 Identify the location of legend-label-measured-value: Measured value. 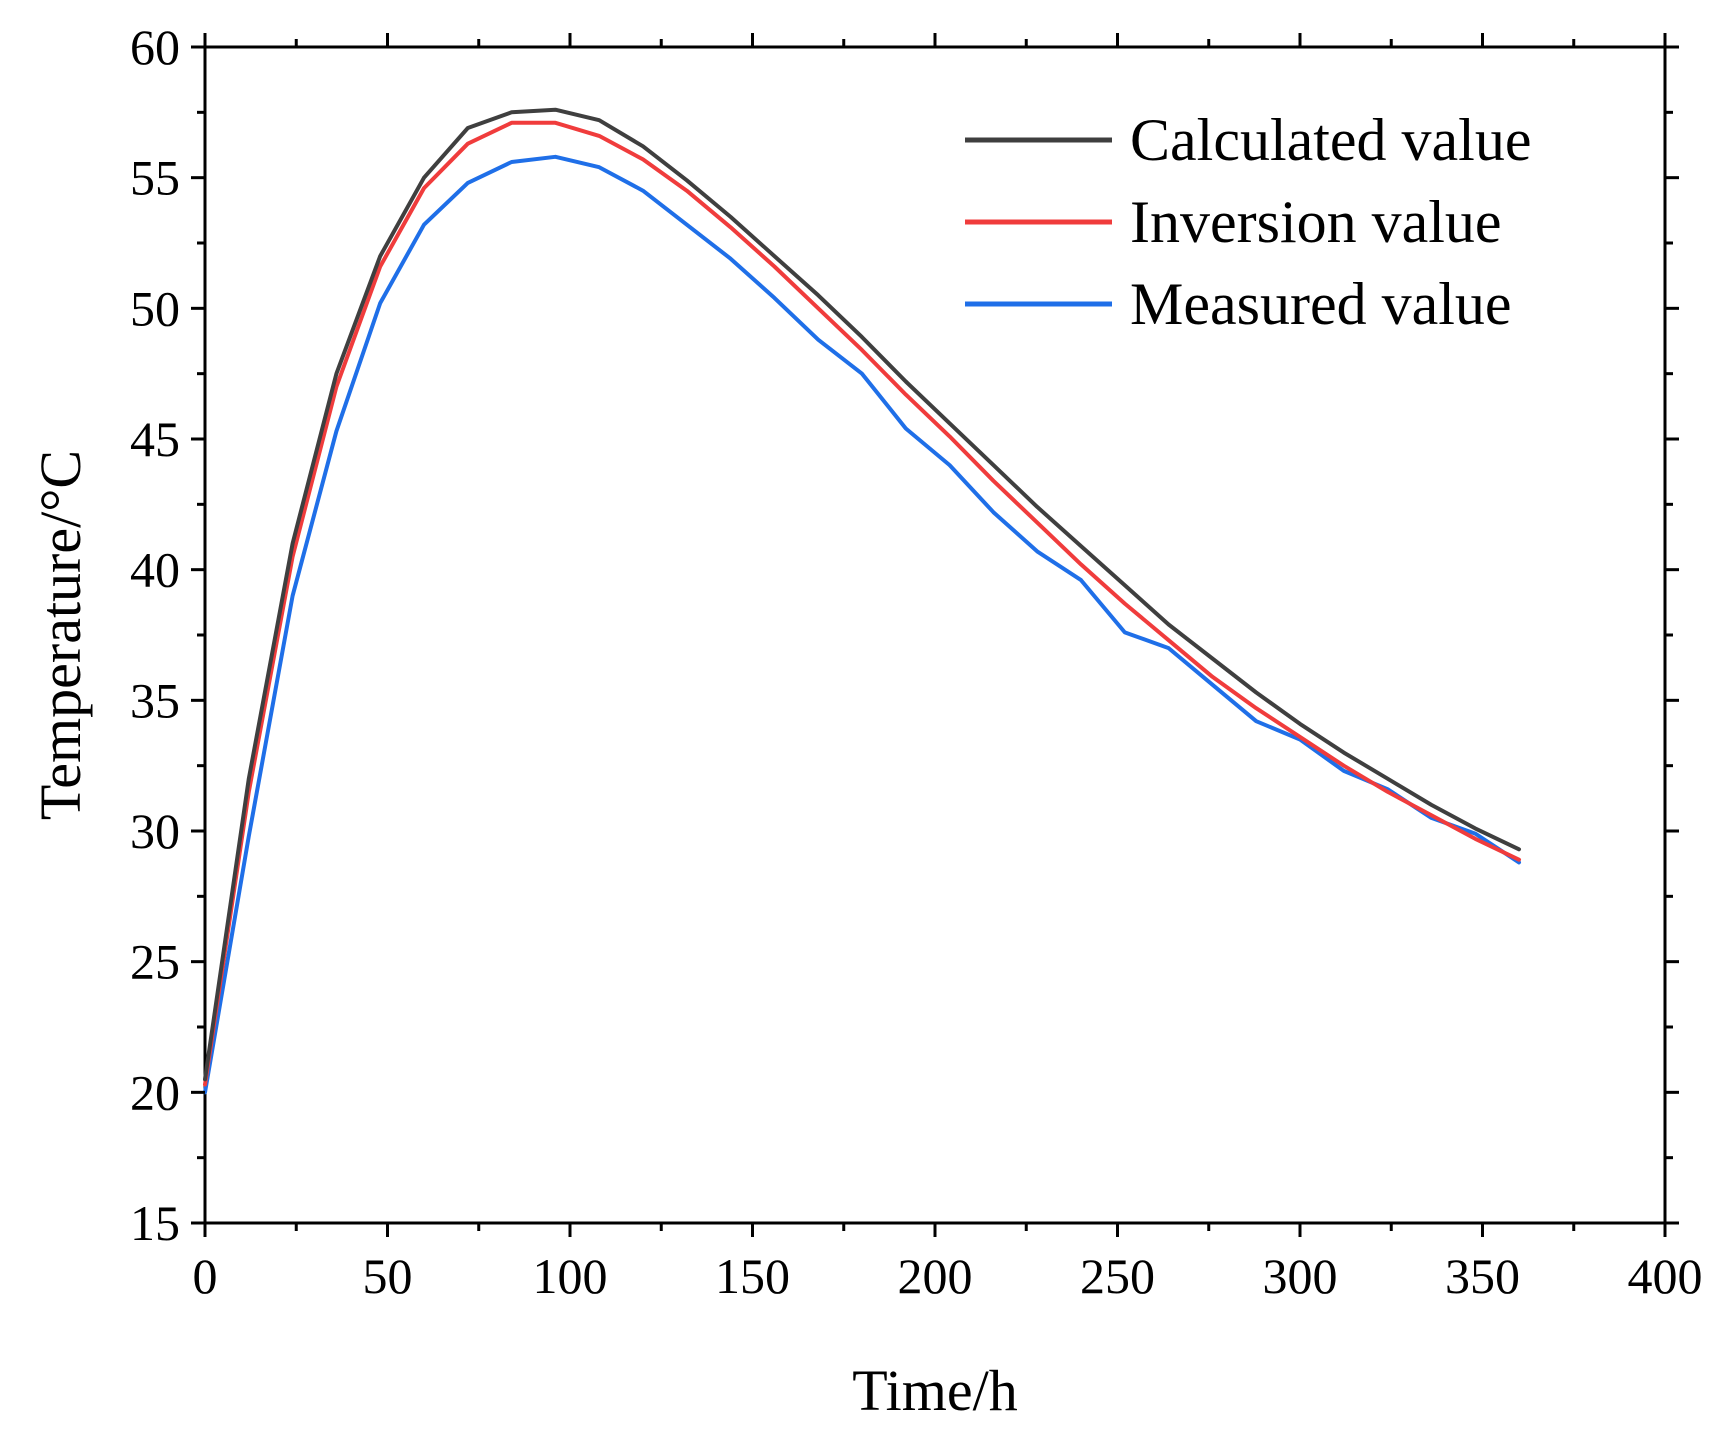
(1321, 304).